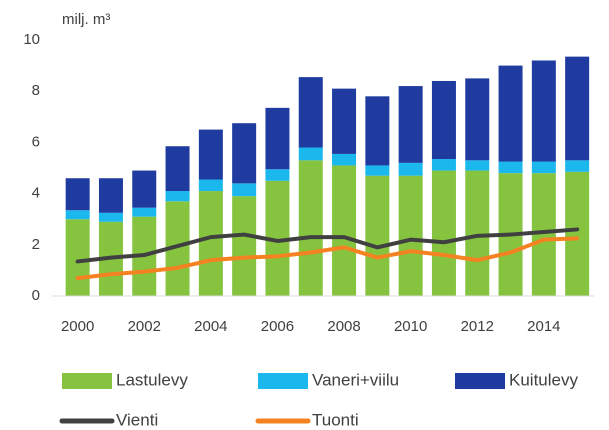 The height and width of the screenshot is (430, 609). What do you see at coordinates (36, 244) in the screenshot?
I see `y-tick-label: 2` at bounding box center [36, 244].